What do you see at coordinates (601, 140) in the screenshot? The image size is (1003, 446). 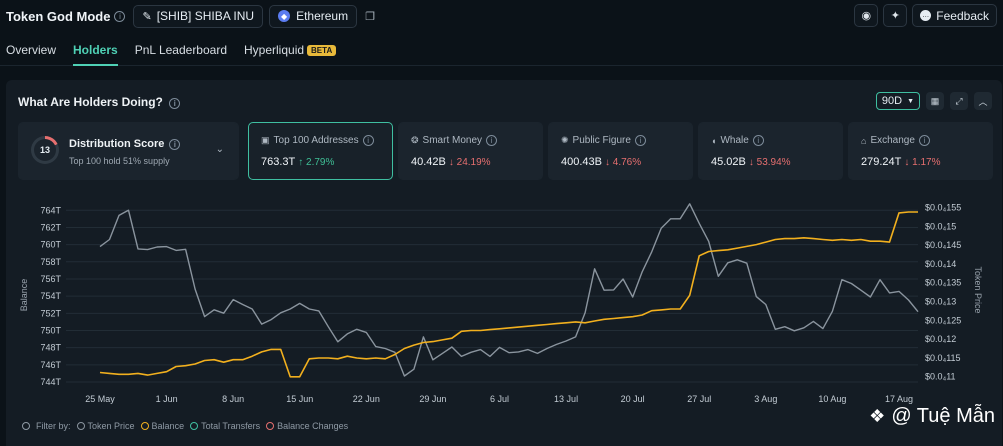 I see `card-label-text: Public Figure` at bounding box center [601, 140].